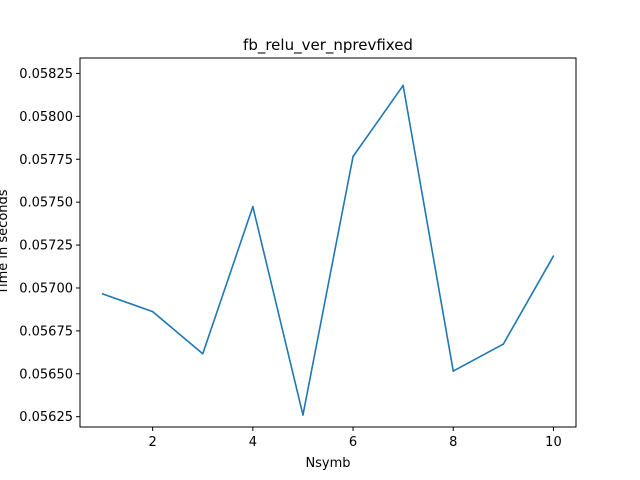 The height and width of the screenshot is (480, 640). What do you see at coordinates (353, 442) in the screenshot?
I see `x-tick-label: 6` at bounding box center [353, 442].